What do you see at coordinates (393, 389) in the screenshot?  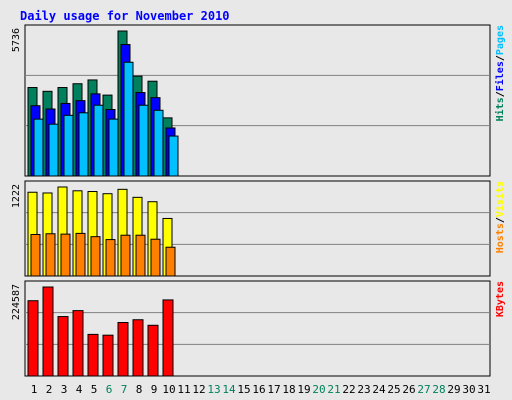 I see `x-tick-label-day-25: 25` at bounding box center [393, 389].